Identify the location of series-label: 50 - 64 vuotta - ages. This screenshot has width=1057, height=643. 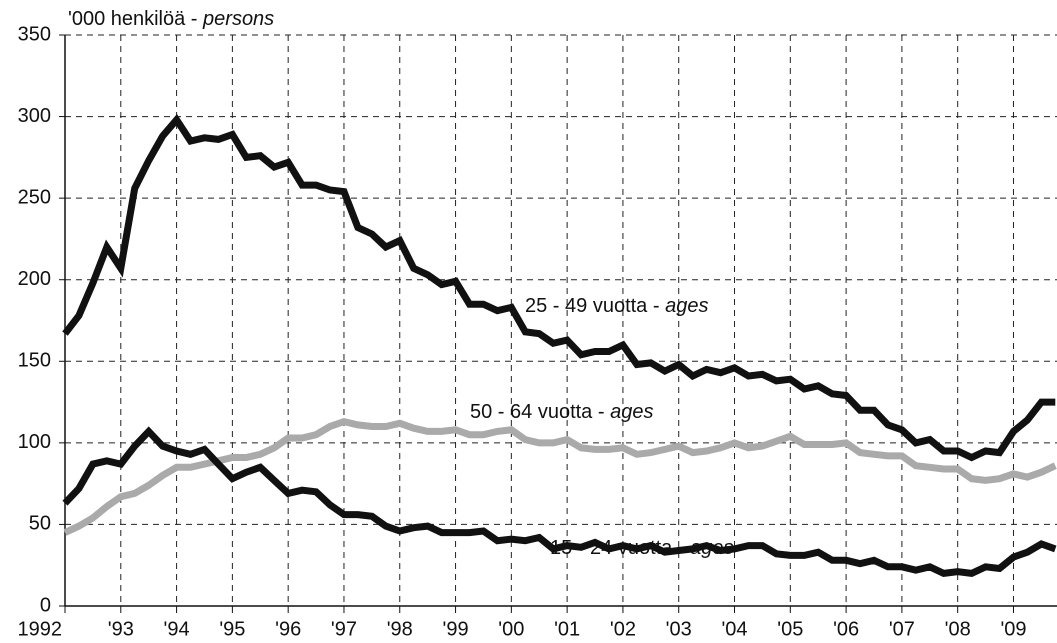
(561, 412).